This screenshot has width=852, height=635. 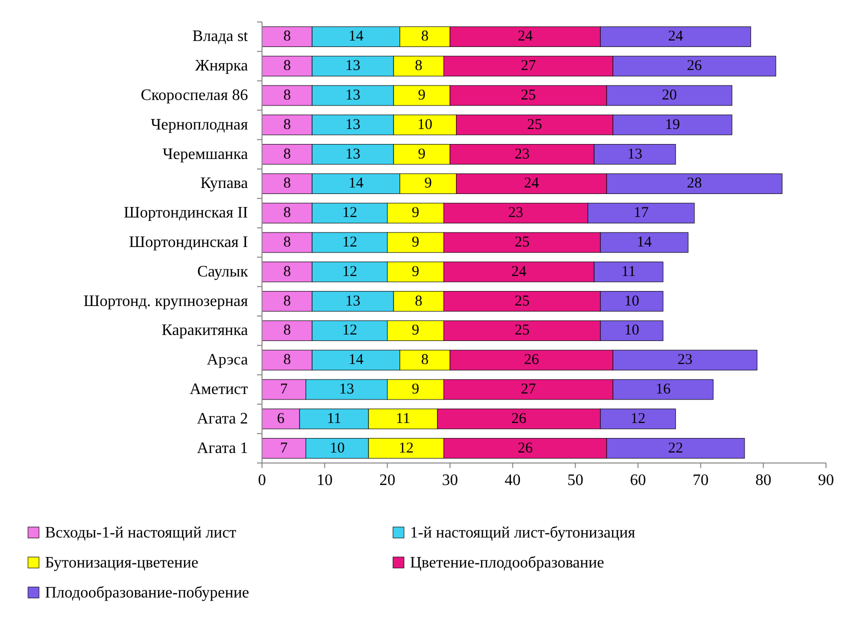 What do you see at coordinates (224, 183) in the screenshot?
I see `y-tick-label: Купава` at bounding box center [224, 183].